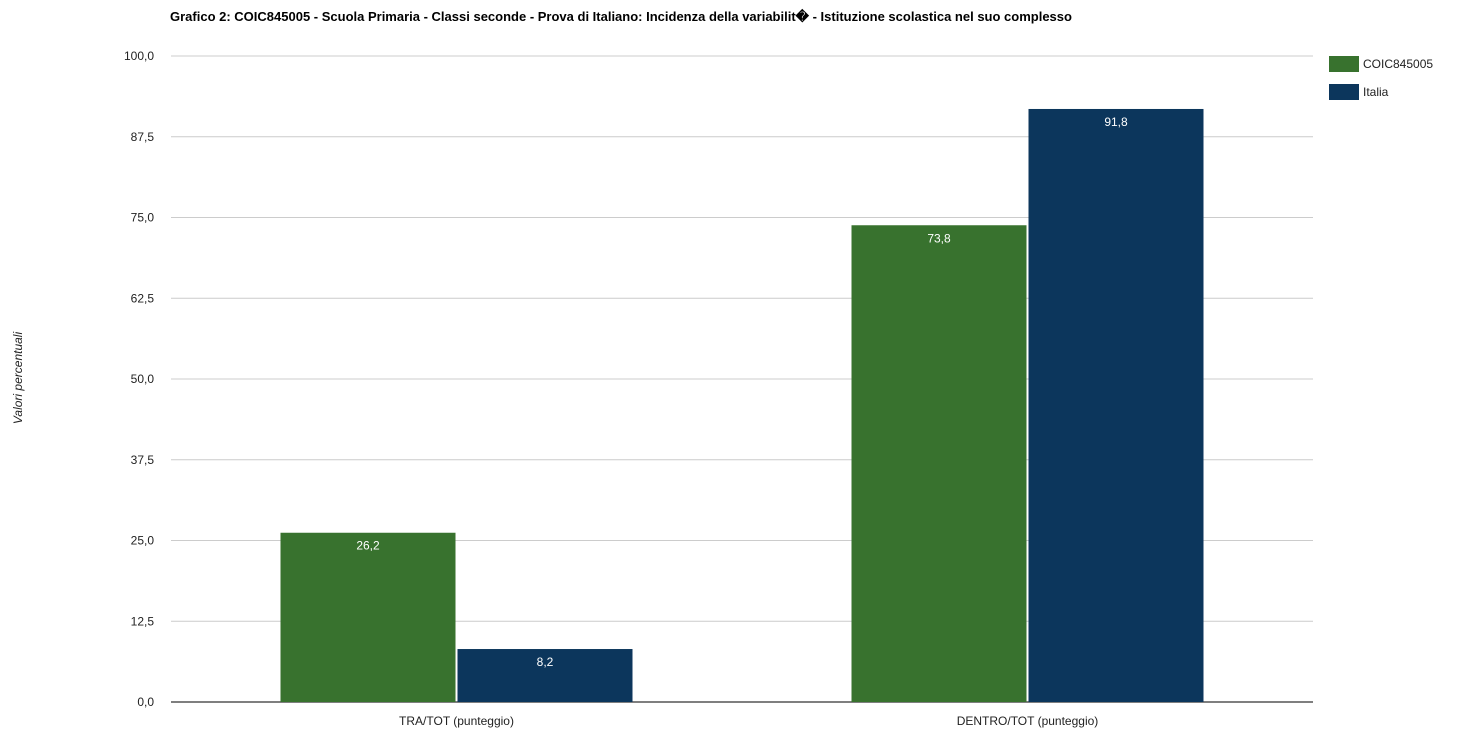 The image size is (1457, 733). I want to click on bar-value-label: 8,2, so click(545, 662).